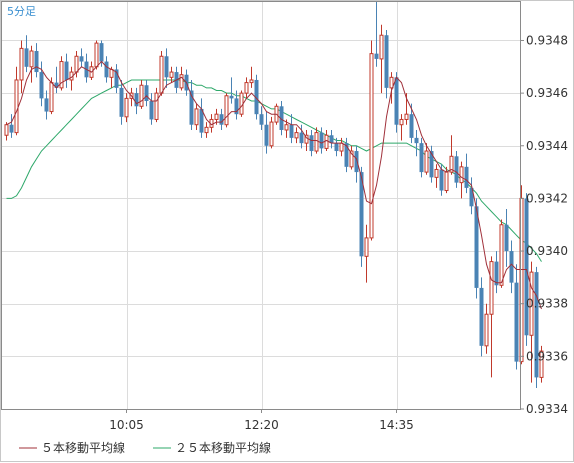 This screenshot has height=463, width=574. I want to click on y-tick-label: 0.9340, so click(547, 251).